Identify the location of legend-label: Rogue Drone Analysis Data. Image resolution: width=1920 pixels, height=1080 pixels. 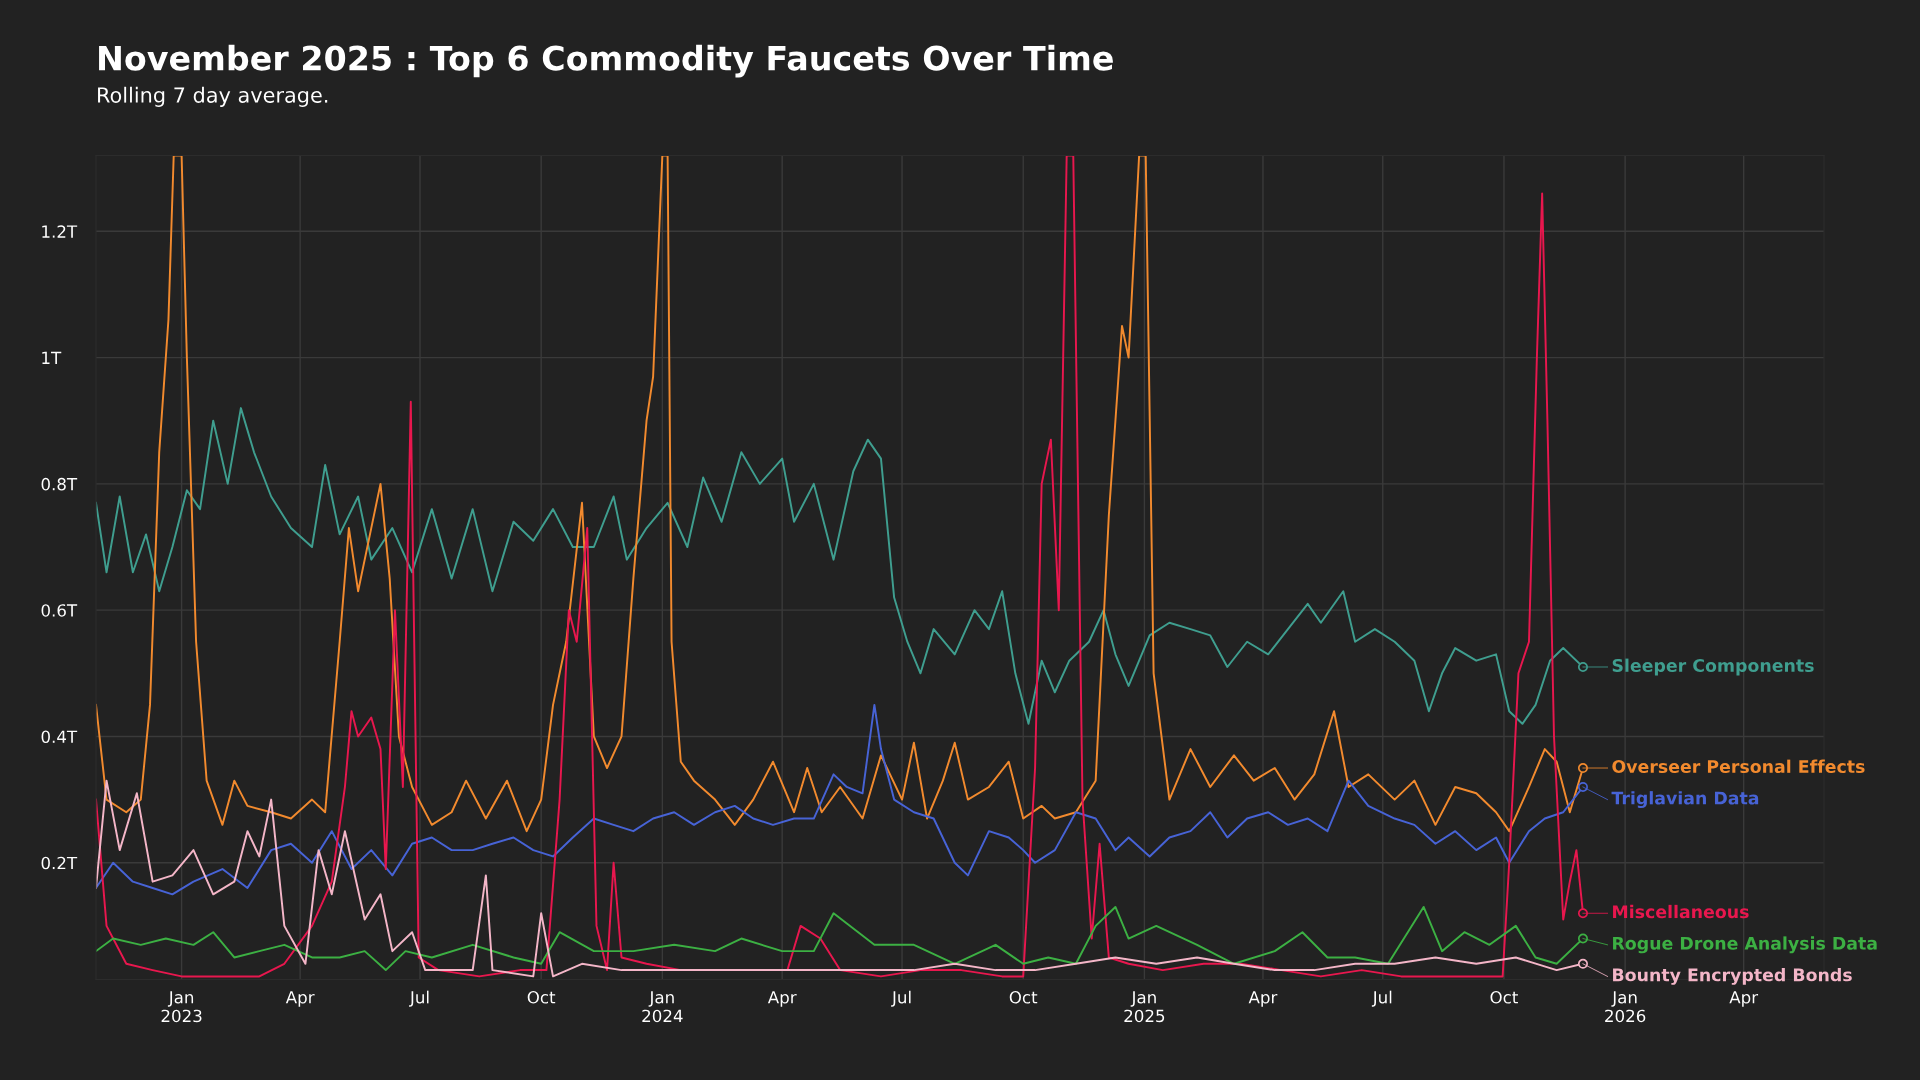
(1745, 945).